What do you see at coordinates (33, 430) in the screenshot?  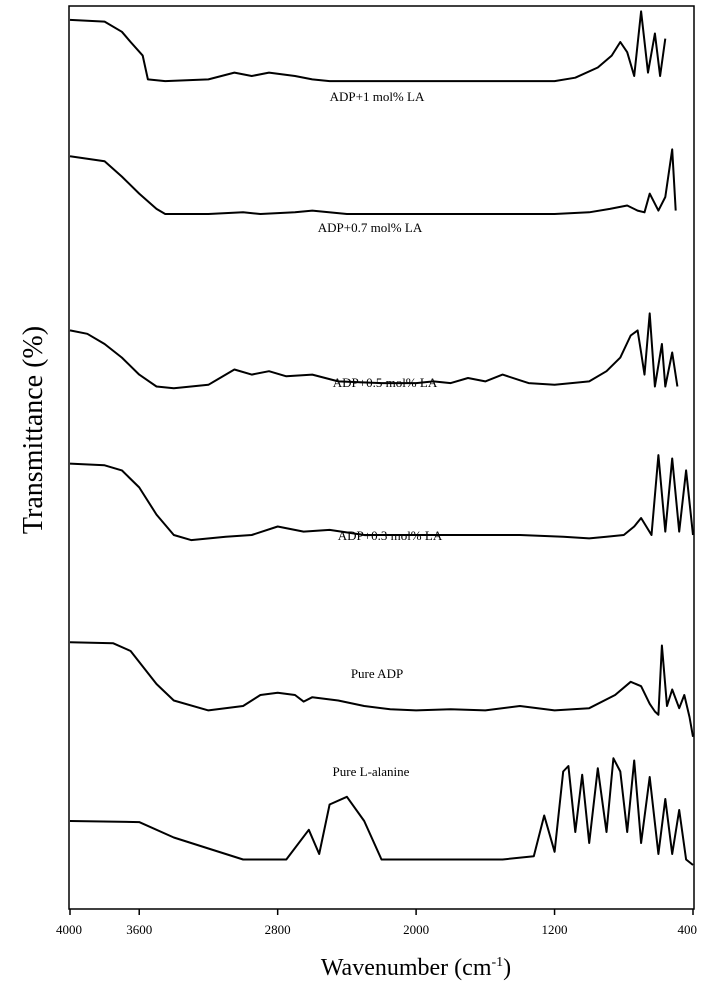 I see `y-axis-label: Transmittance (%)` at bounding box center [33, 430].